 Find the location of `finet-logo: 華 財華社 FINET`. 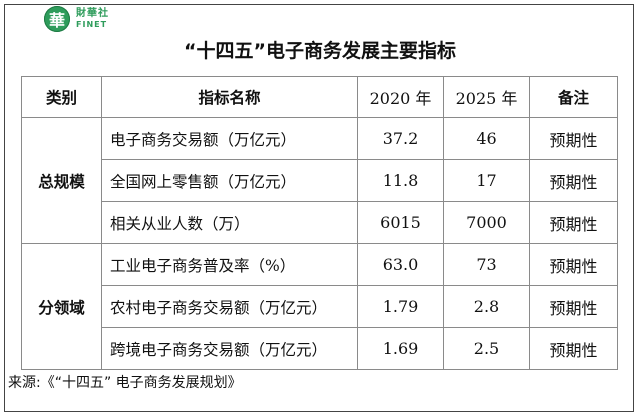

finet-logo: 華 財華社 FINET is located at coordinates (76, 19).